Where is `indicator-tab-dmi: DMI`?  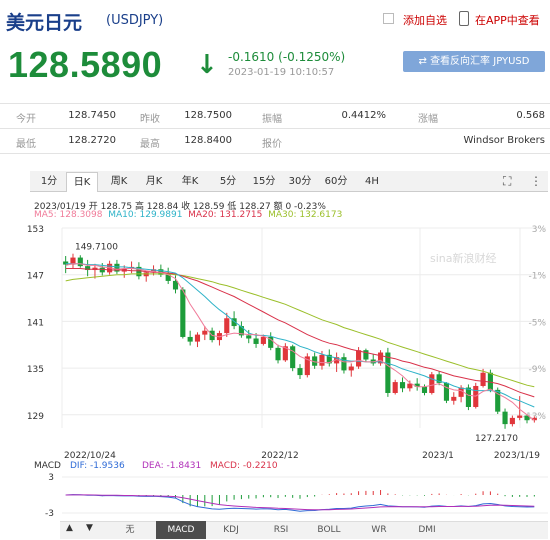 indicator-tab-dmi: DMI is located at coordinates (427, 530).